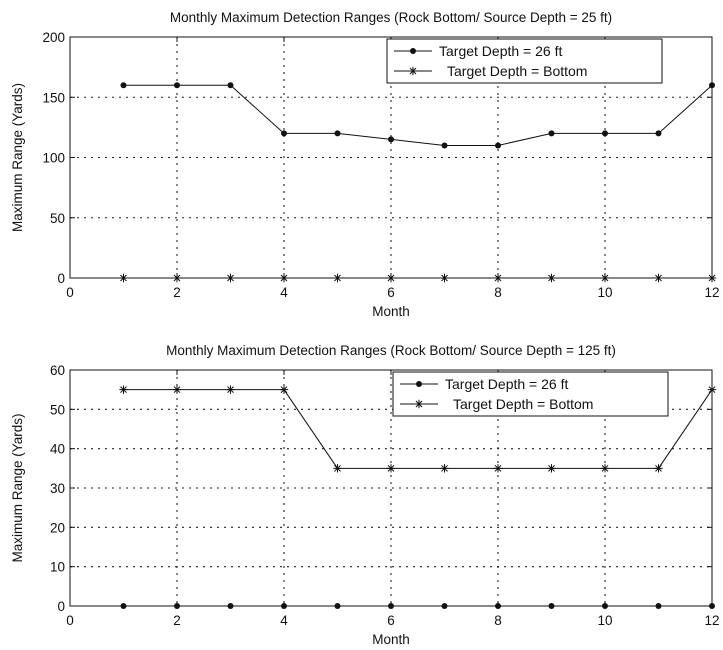 The image size is (723, 650). What do you see at coordinates (506, 384) in the screenshot?
I see `chart-2-legend-entry-1-label: Target Depth = 26 ft` at bounding box center [506, 384].